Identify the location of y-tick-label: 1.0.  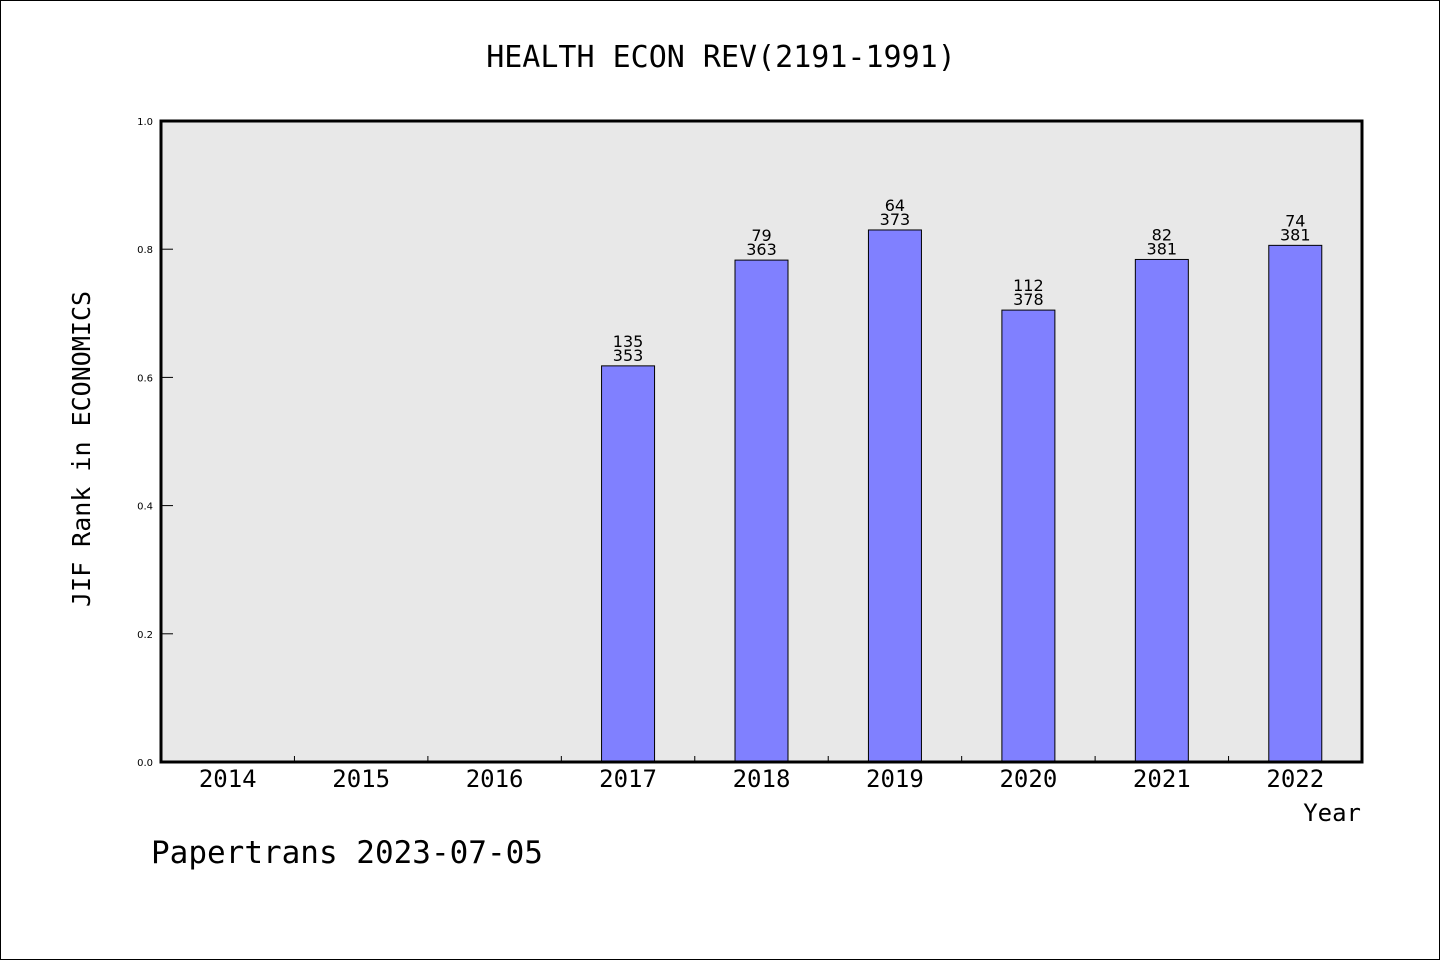
(145, 122).